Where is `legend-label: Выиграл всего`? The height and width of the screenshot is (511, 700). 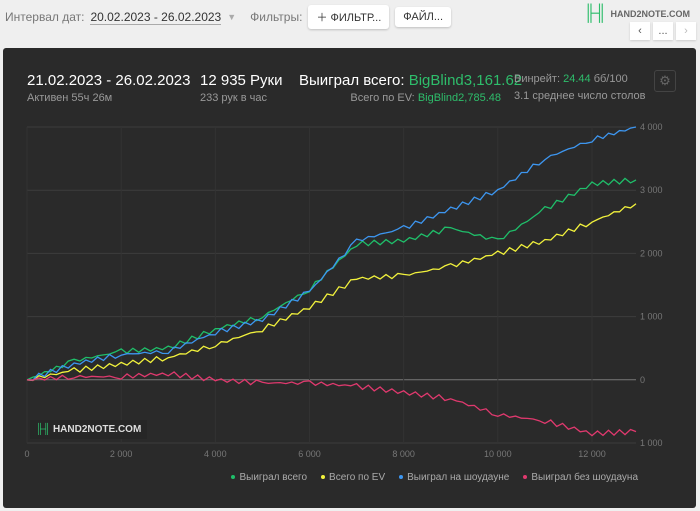
legend-label: Выиграл всего is located at coordinates (273, 477).